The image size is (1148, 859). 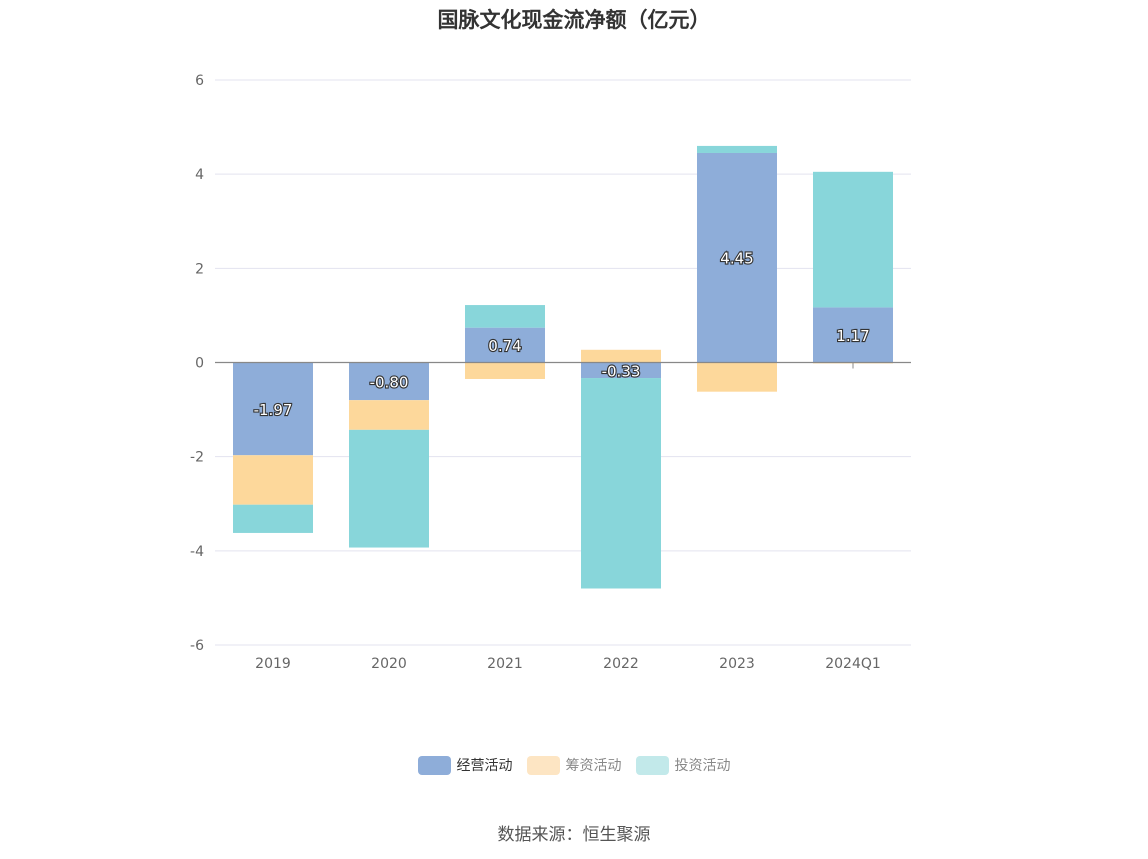 What do you see at coordinates (621, 664) in the screenshot?
I see `x-tick-label: 2022` at bounding box center [621, 664].